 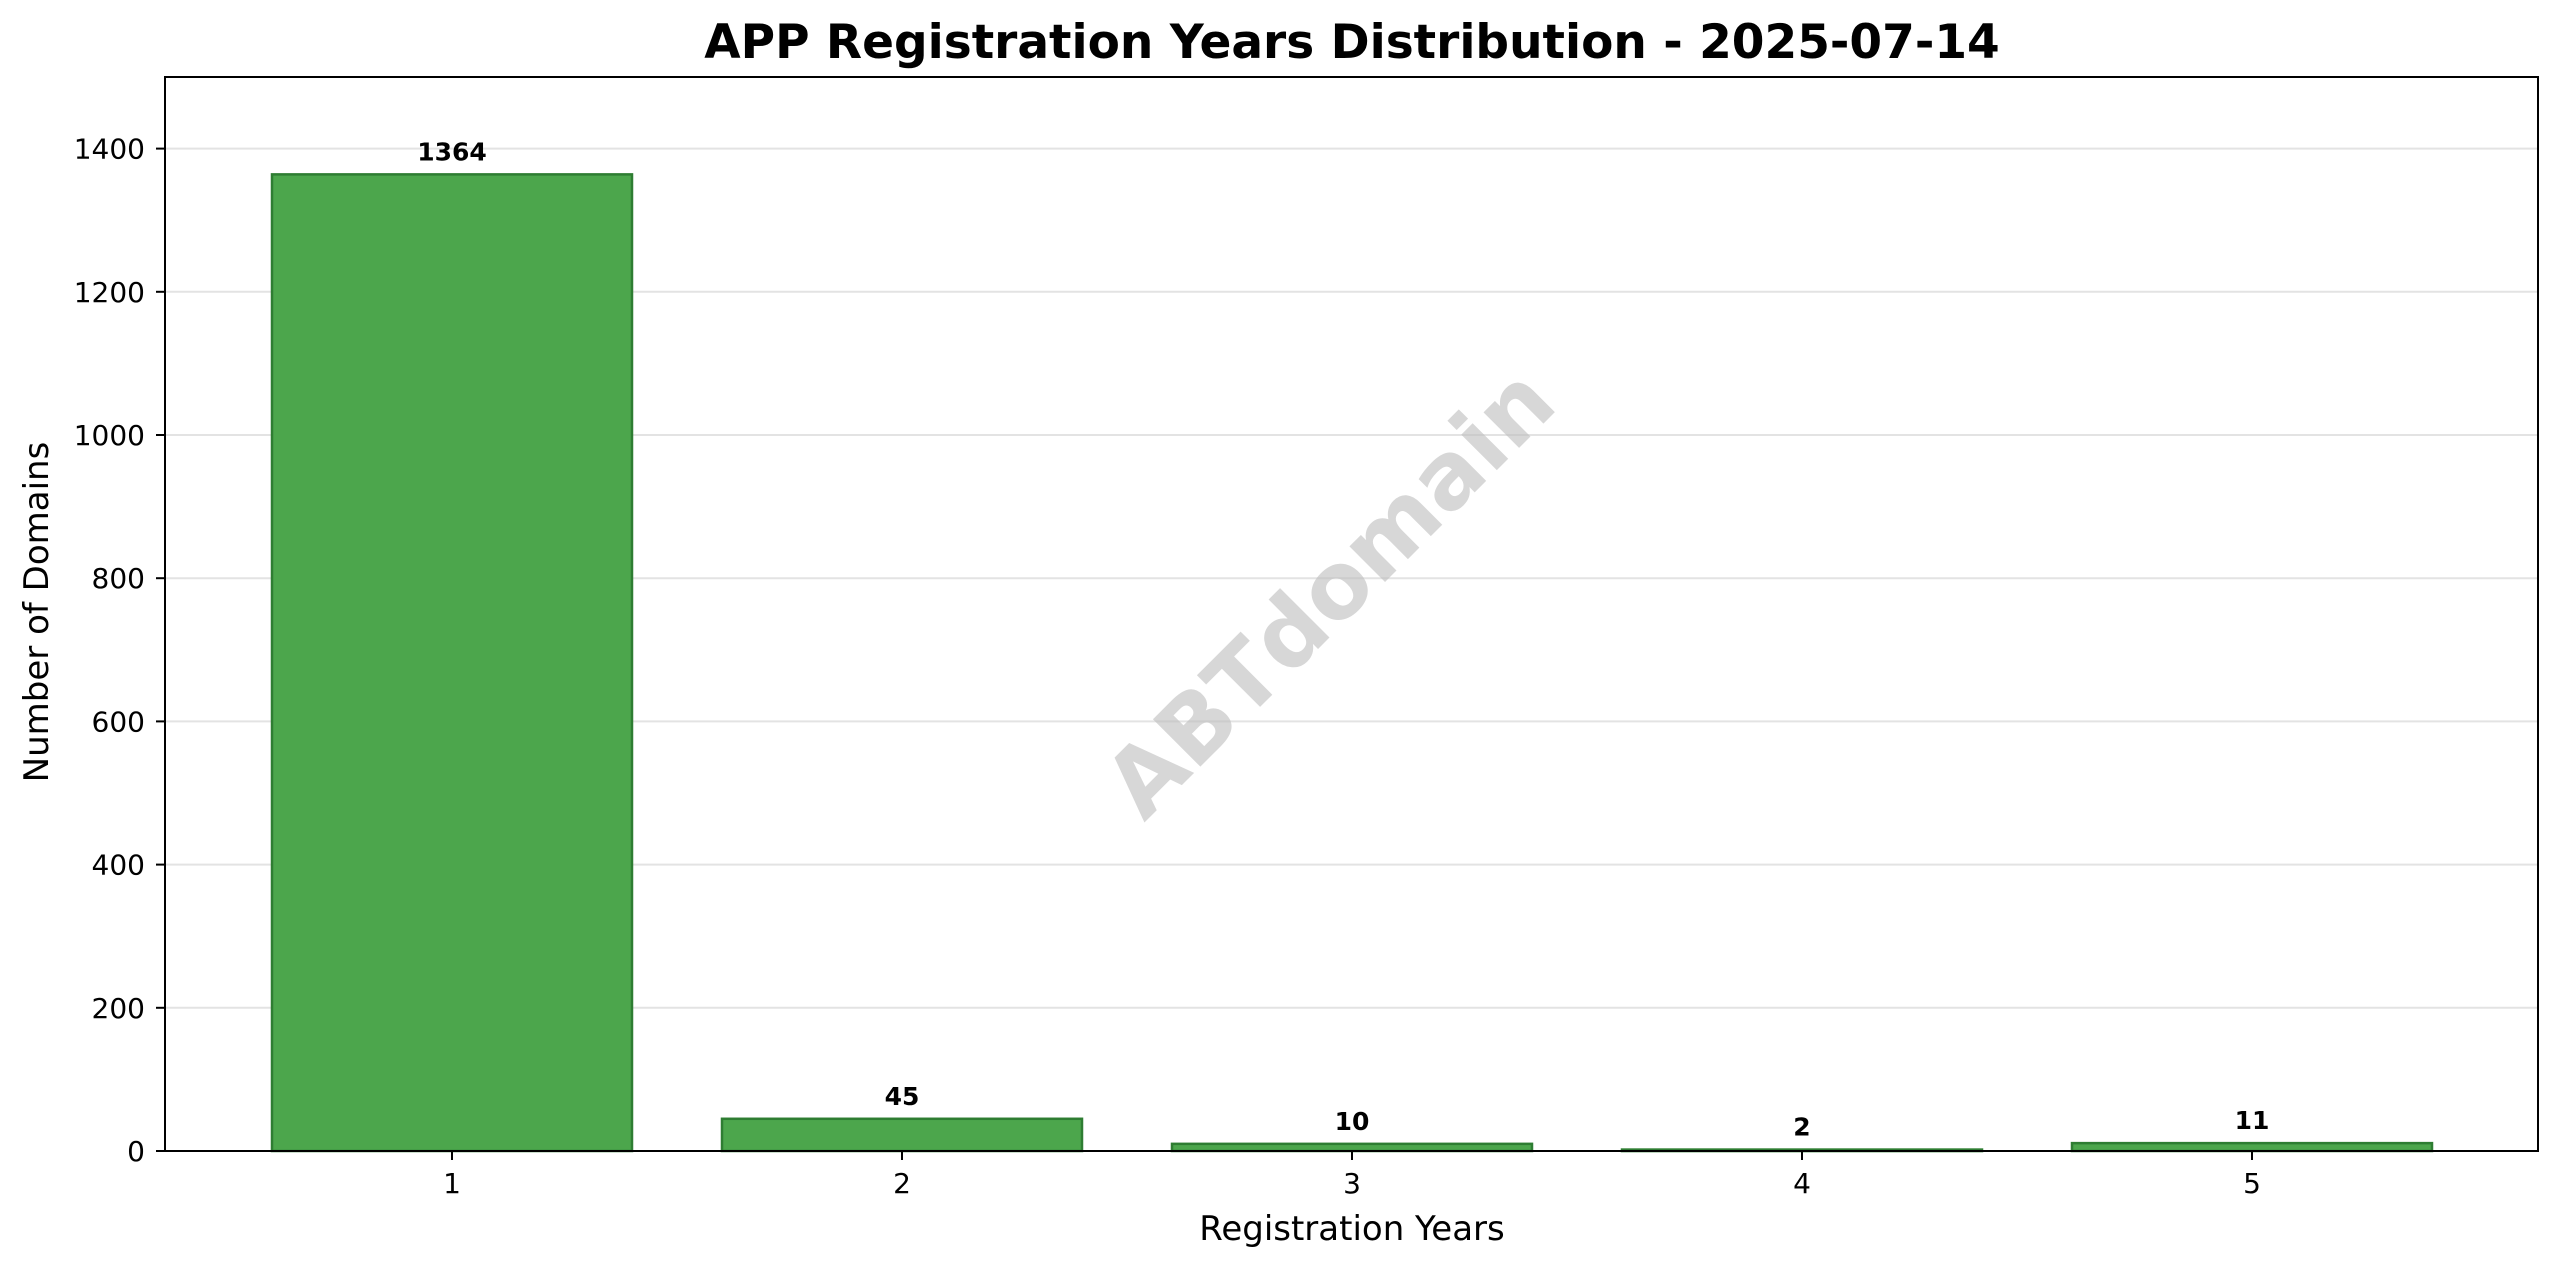 What do you see at coordinates (109, 149) in the screenshot?
I see `y-tick-label: 1400` at bounding box center [109, 149].